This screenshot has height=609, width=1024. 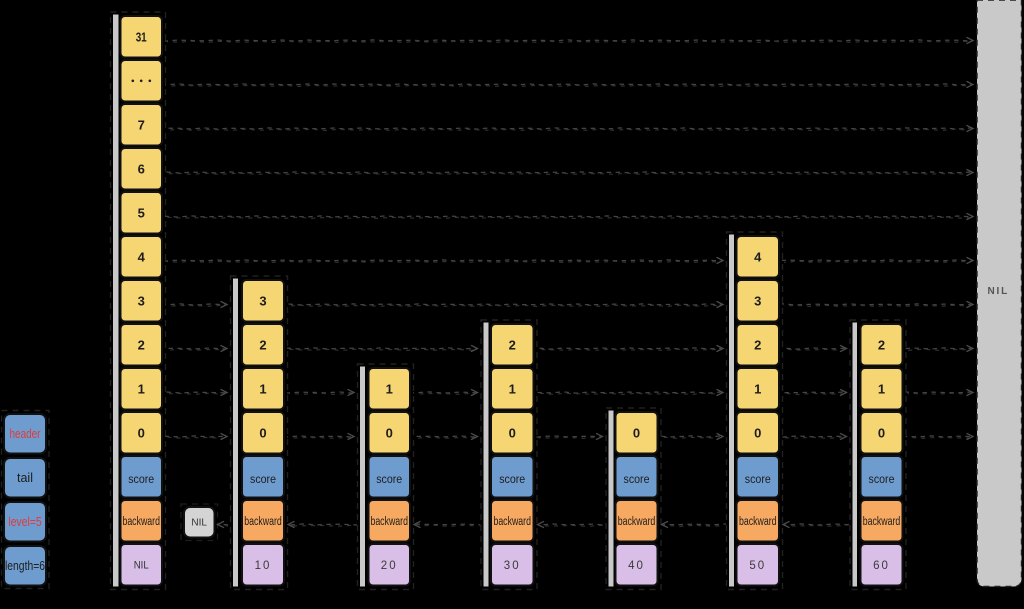 I want to click on svg-text: 40, so click(x=636, y=566).